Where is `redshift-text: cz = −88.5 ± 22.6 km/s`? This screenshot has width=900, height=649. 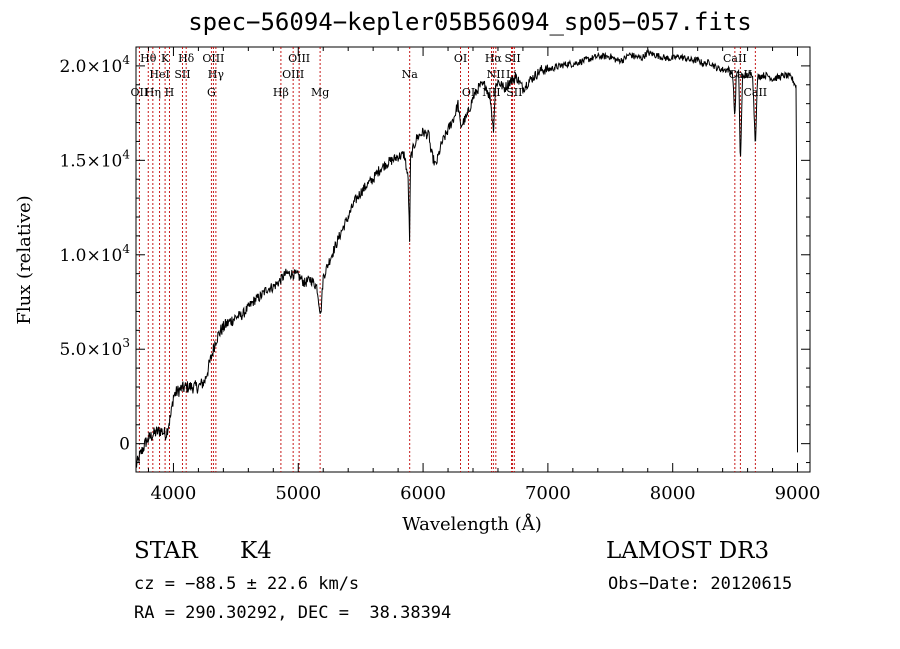
redshift-text: cz = −88.5 ± 22.6 km/s is located at coordinates (247, 584).